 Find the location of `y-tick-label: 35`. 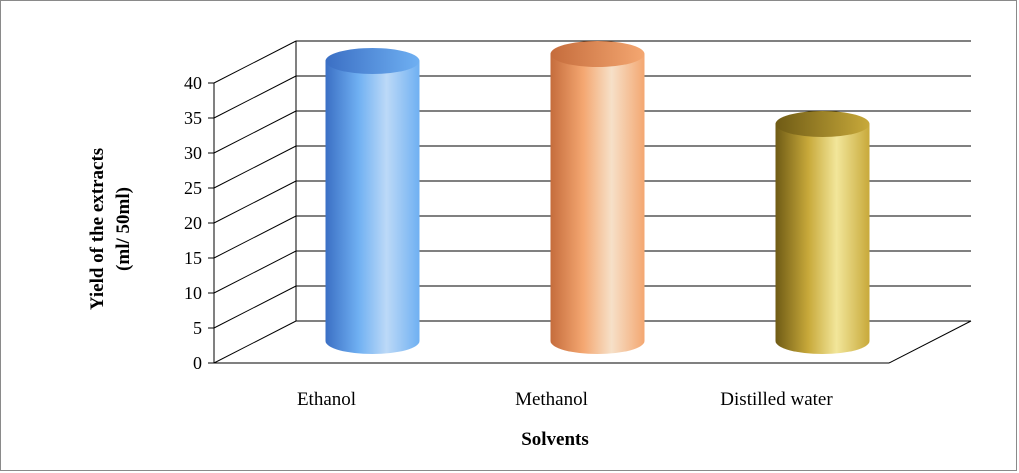

y-tick-label: 35 is located at coordinates (193, 118).